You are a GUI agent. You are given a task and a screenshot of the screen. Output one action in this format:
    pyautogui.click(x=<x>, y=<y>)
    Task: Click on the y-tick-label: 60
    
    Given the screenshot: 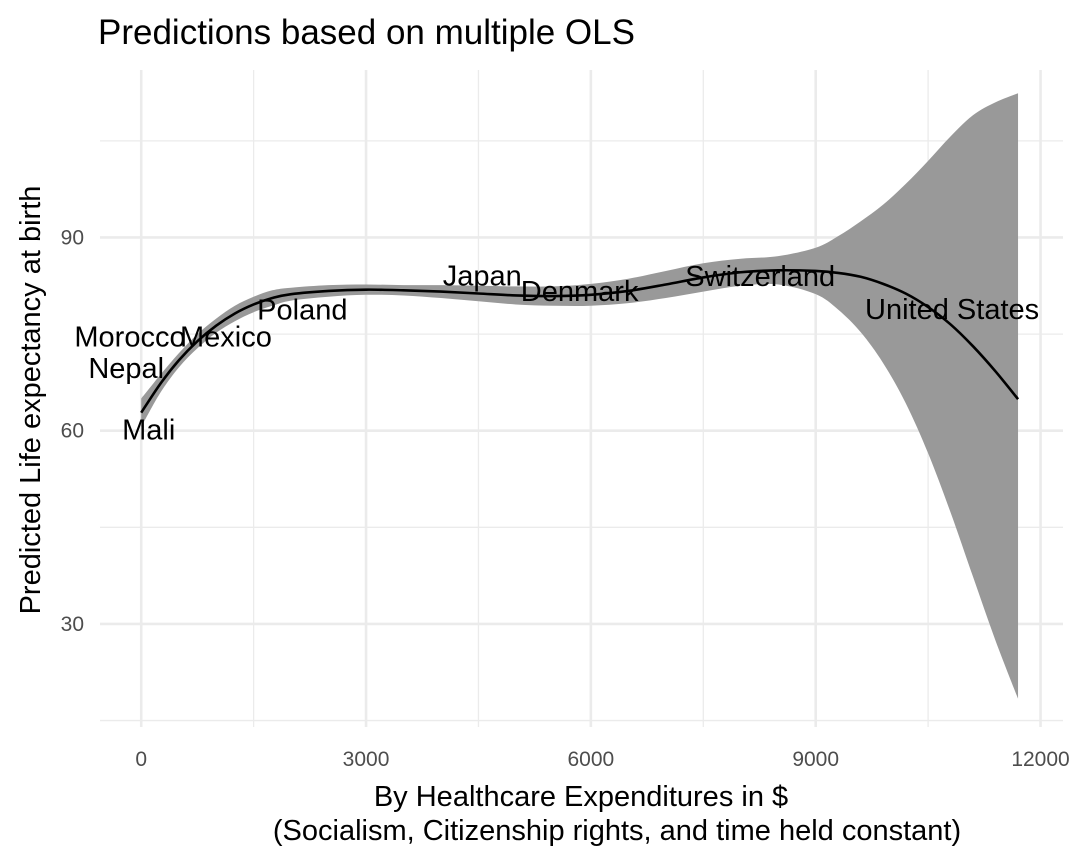 What is the action you would take?
    pyautogui.click(x=72, y=431)
    